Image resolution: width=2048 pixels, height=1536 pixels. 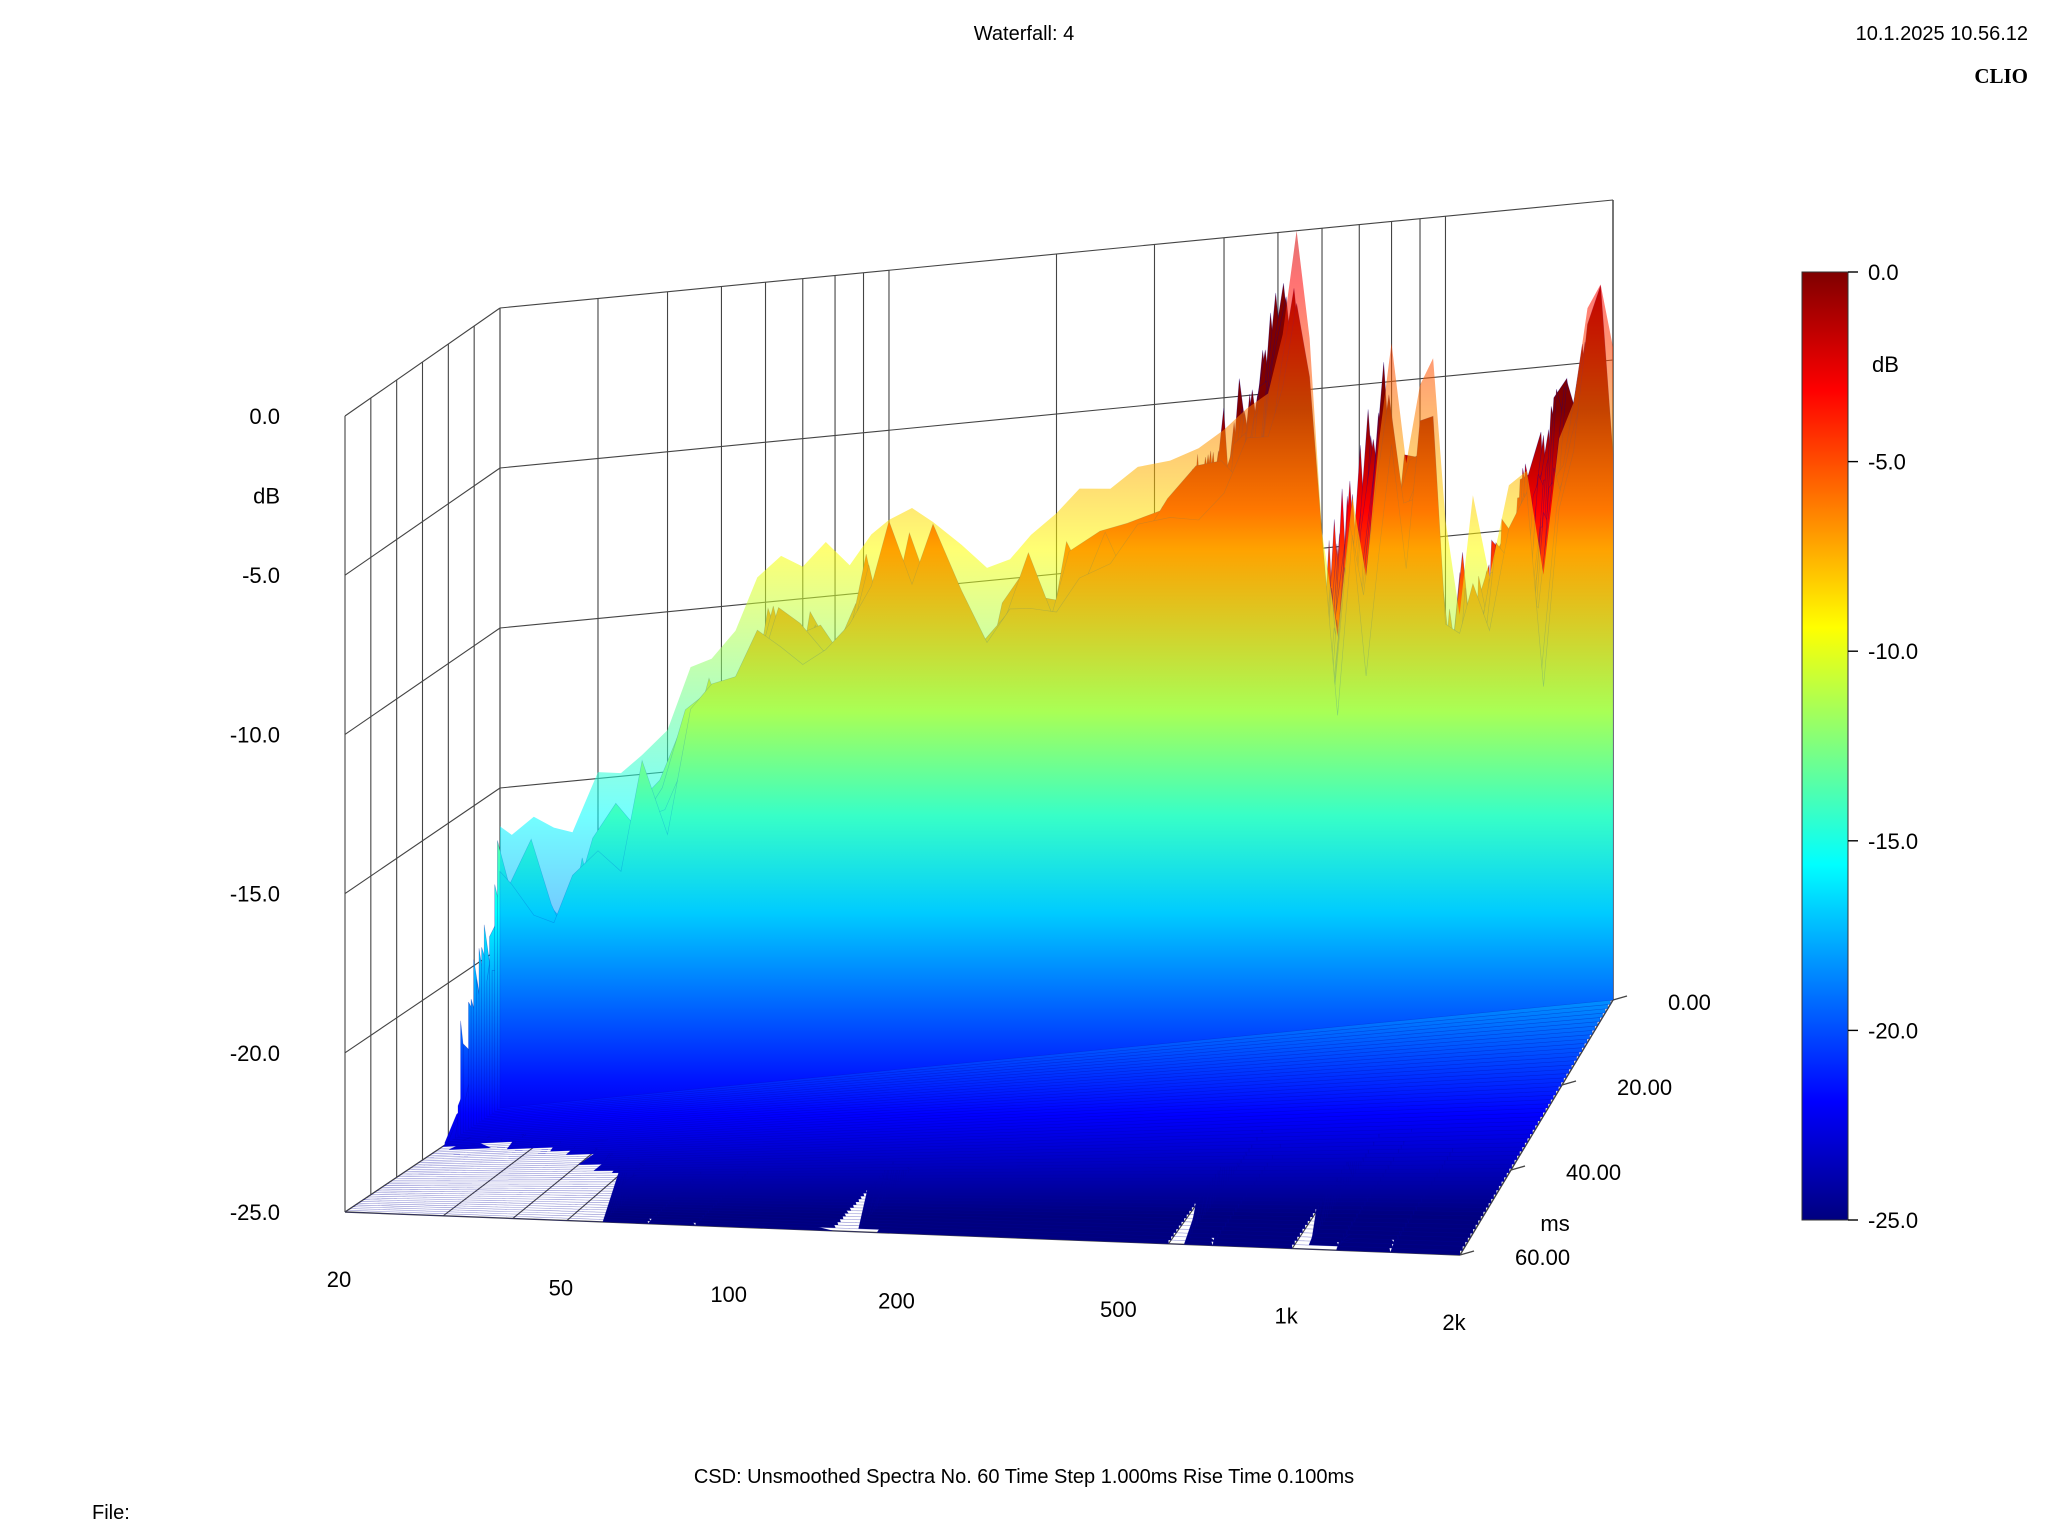 What do you see at coordinates (1454, 1322) in the screenshot?
I see `freq-tick-label: 2k` at bounding box center [1454, 1322].